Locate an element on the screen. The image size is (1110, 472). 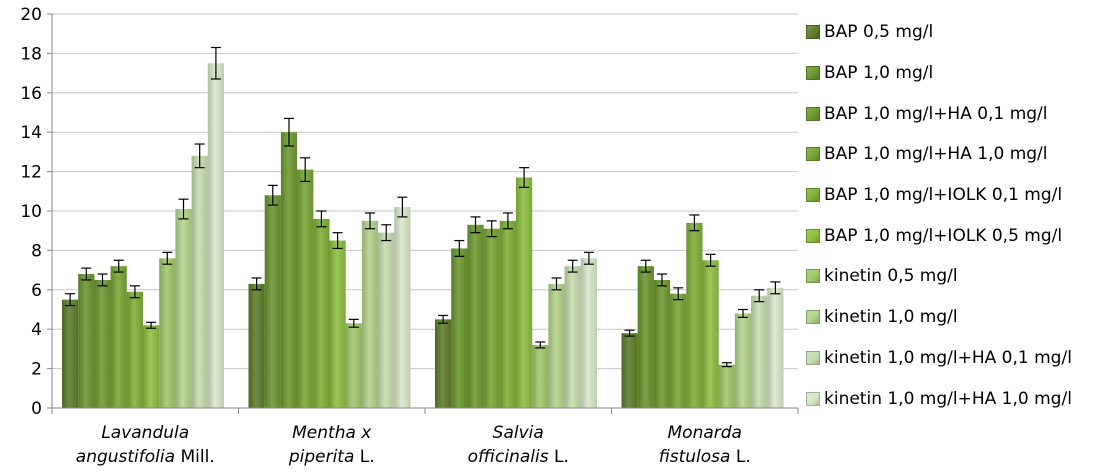
category-label-line2: angustifolia Mill. is located at coordinates (145, 457).